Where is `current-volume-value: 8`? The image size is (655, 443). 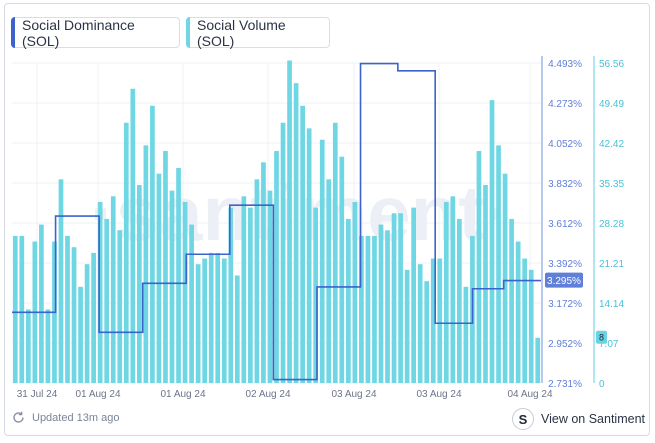
current-volume-value: 8 is located at coordinates (601, 338).